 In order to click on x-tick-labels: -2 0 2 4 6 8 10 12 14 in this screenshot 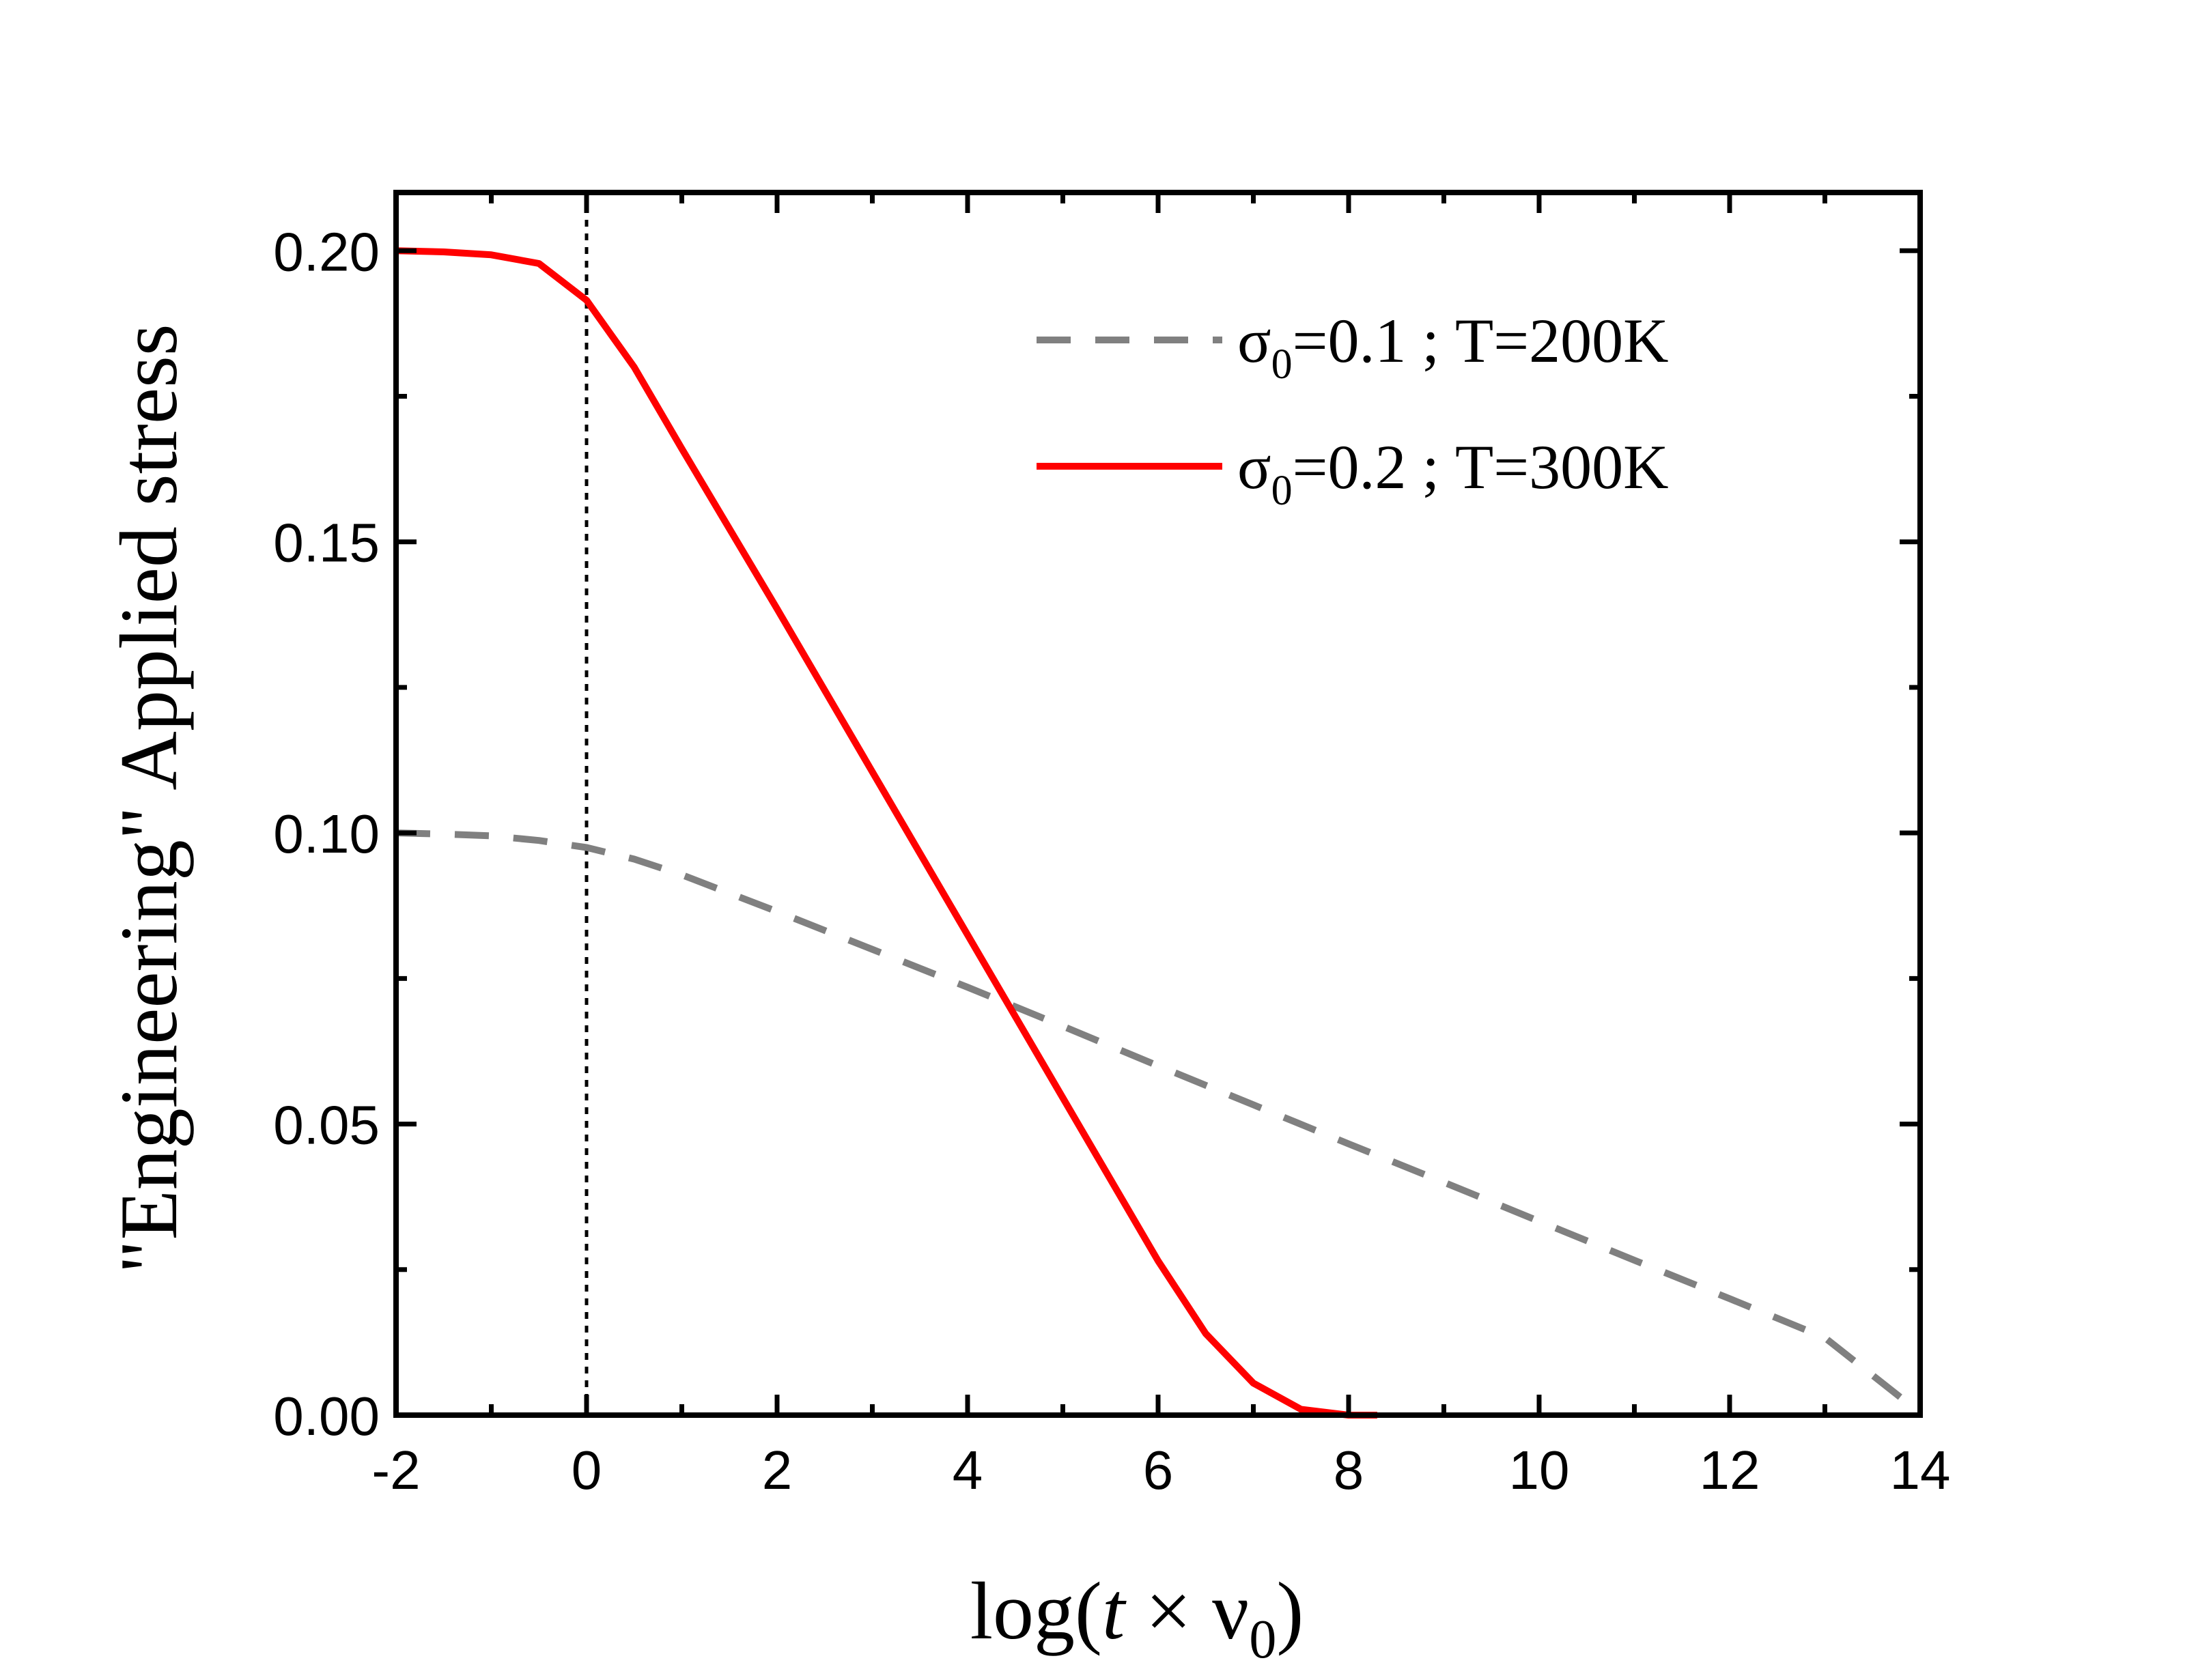, I will do `click(1161, 1470)`.